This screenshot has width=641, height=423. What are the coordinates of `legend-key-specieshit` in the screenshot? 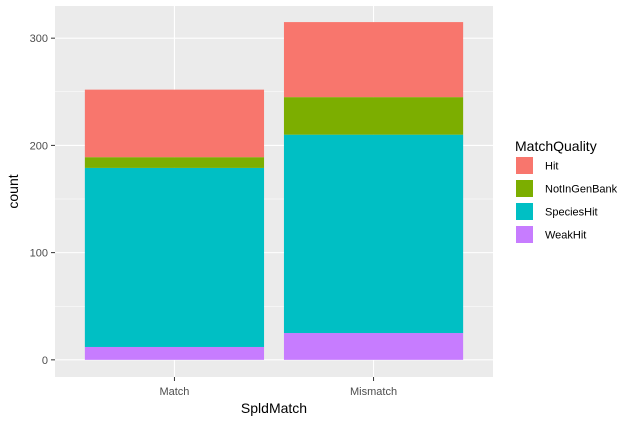 It's located at (524, 211).